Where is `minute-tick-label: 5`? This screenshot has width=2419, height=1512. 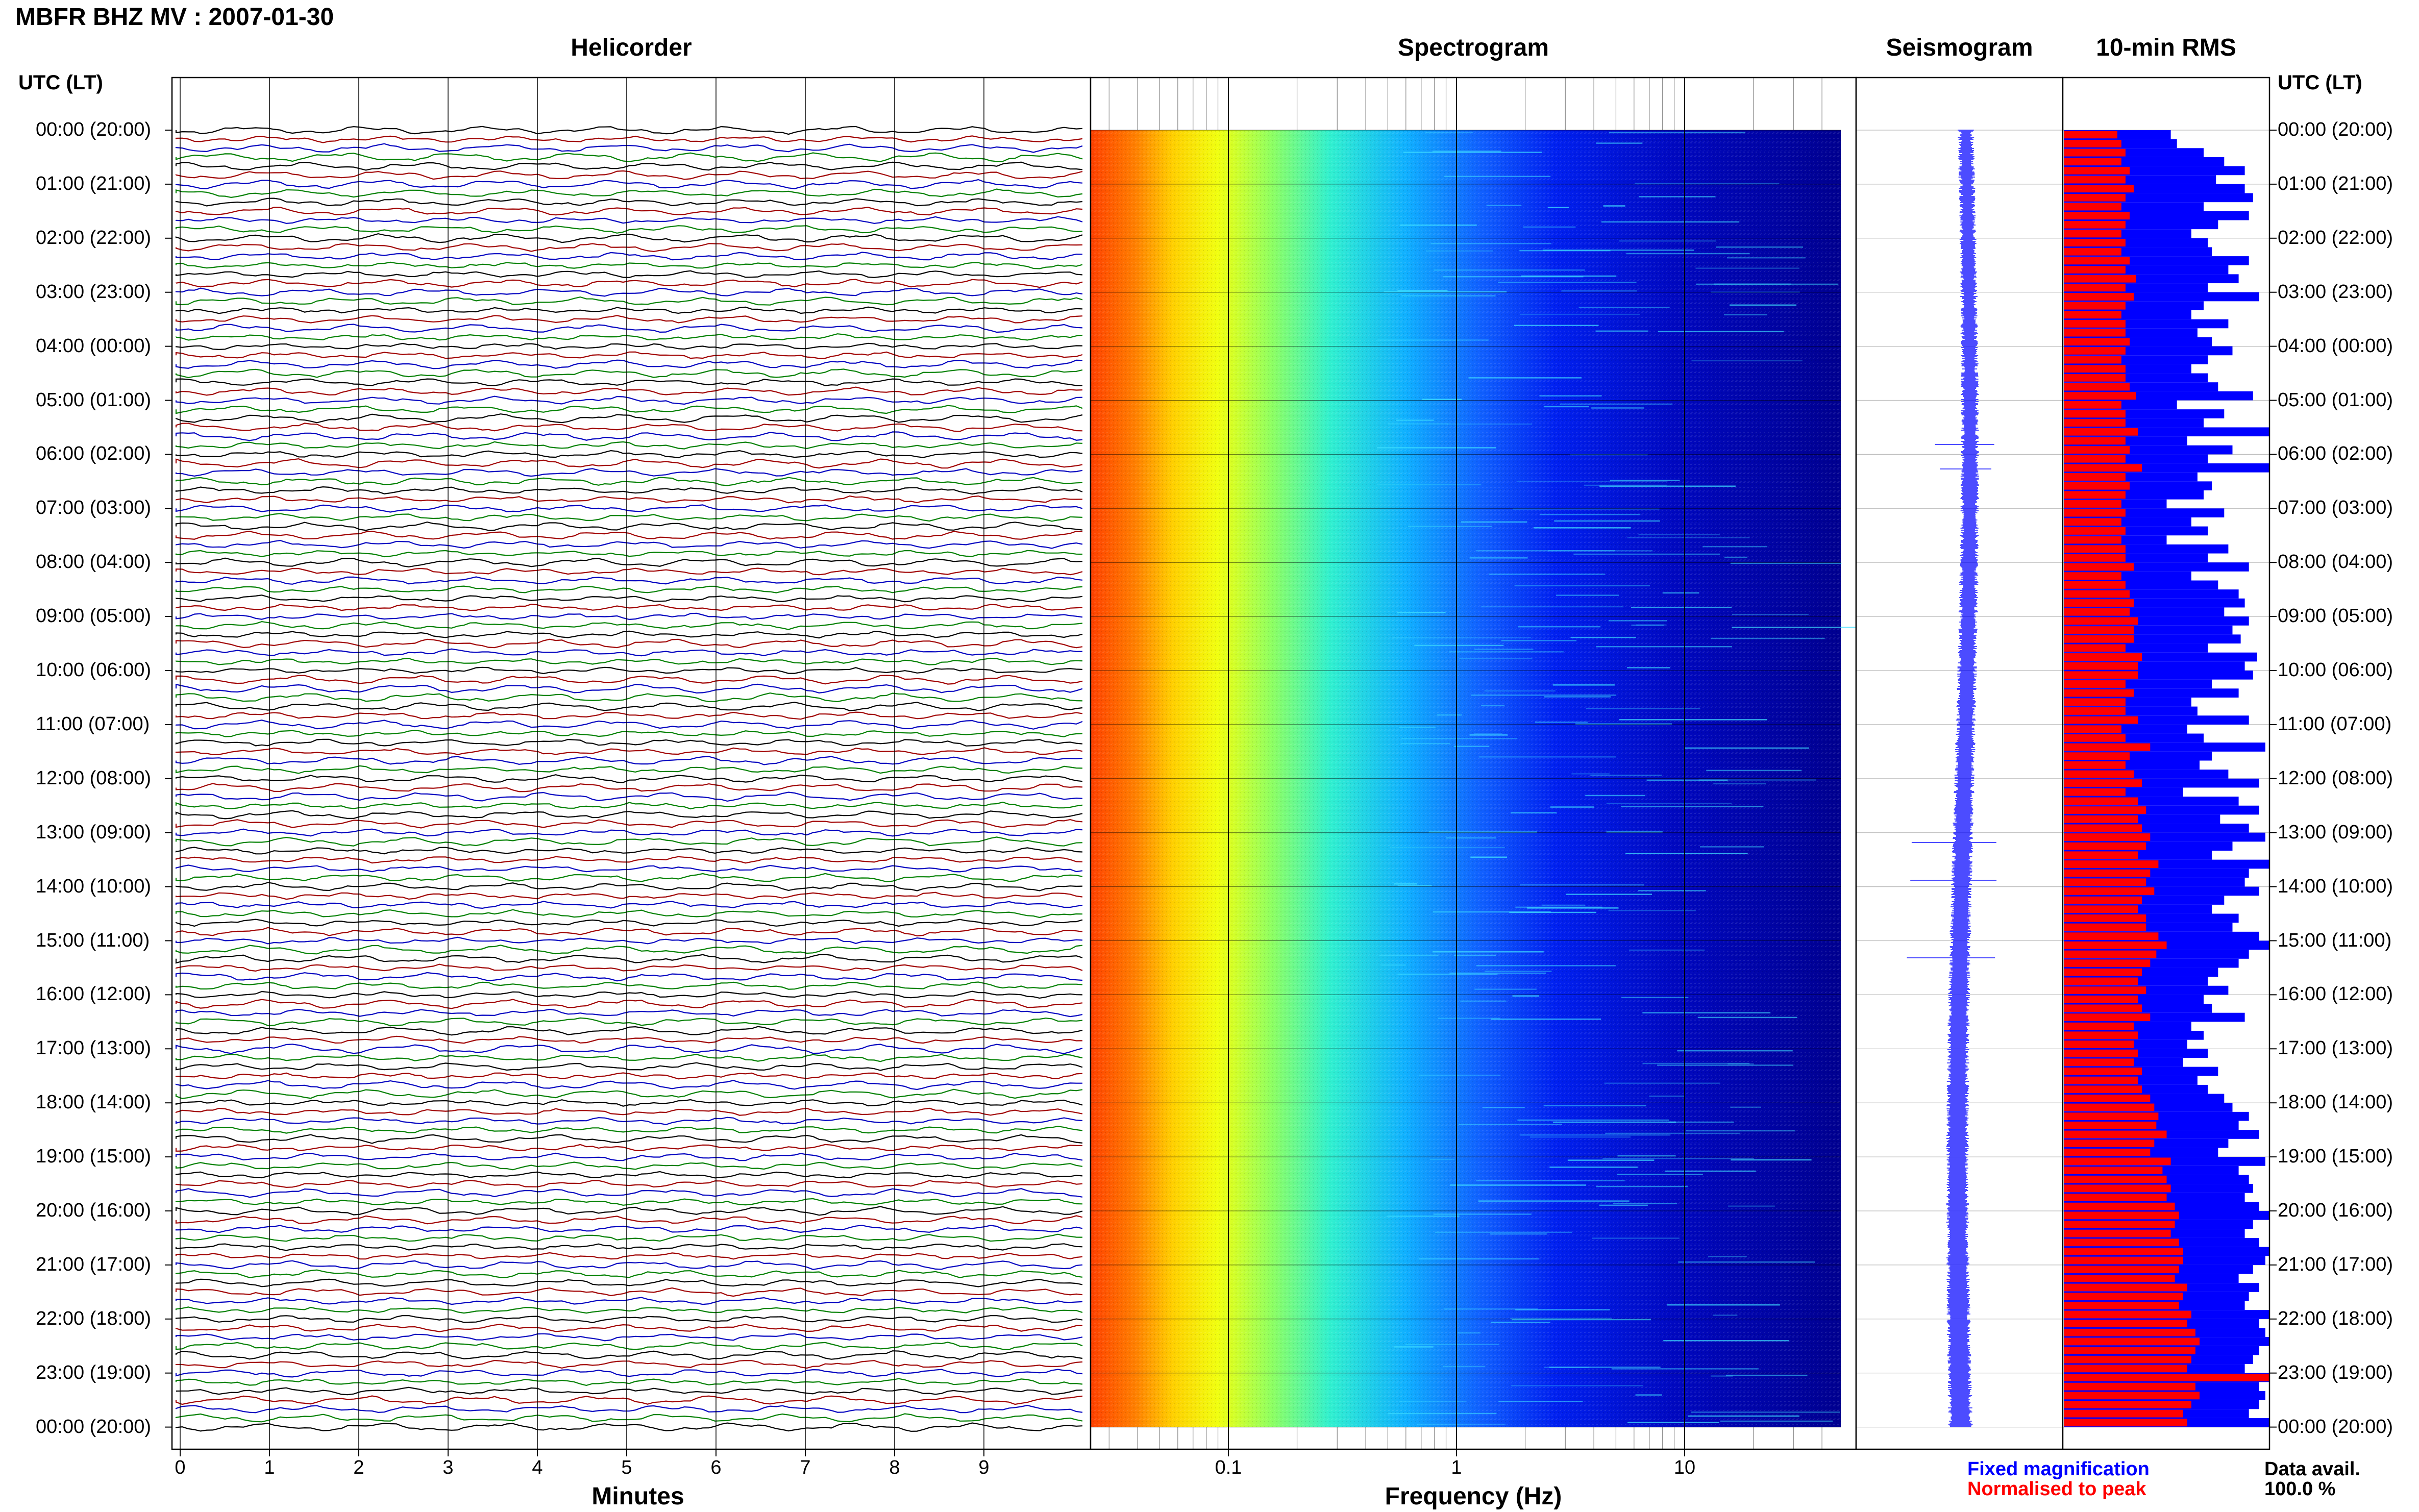 minute-tick-label: 5 is located at coordinates (626, 1467).